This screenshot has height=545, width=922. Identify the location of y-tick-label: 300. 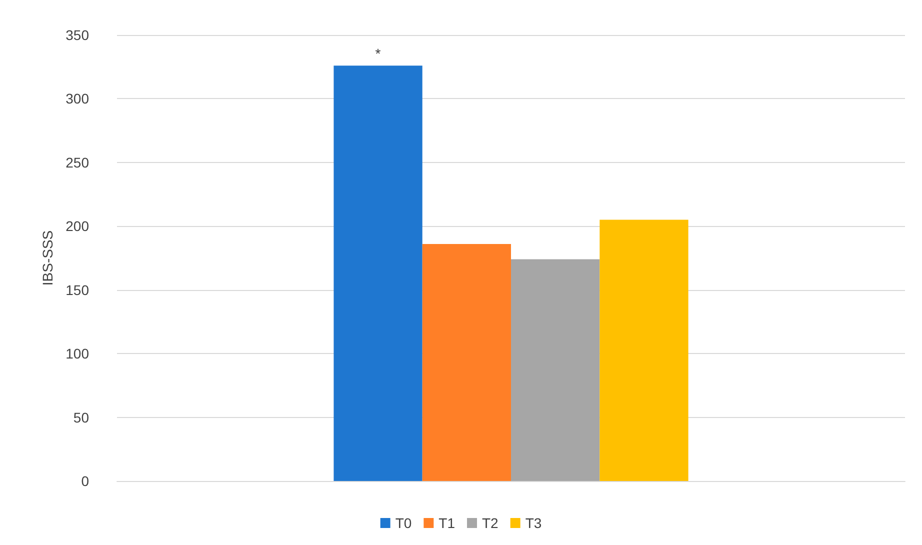
(78, 98).